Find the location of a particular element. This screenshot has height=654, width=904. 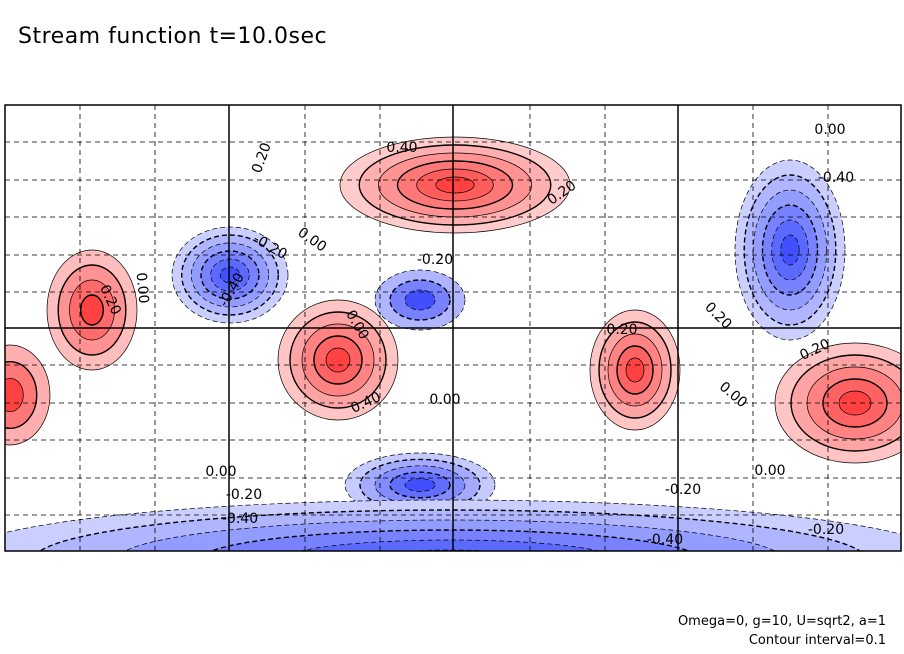

parameters-note: Omega=0, g=10, U=sqrt2, a=1 is located at coordinates (781, 621).